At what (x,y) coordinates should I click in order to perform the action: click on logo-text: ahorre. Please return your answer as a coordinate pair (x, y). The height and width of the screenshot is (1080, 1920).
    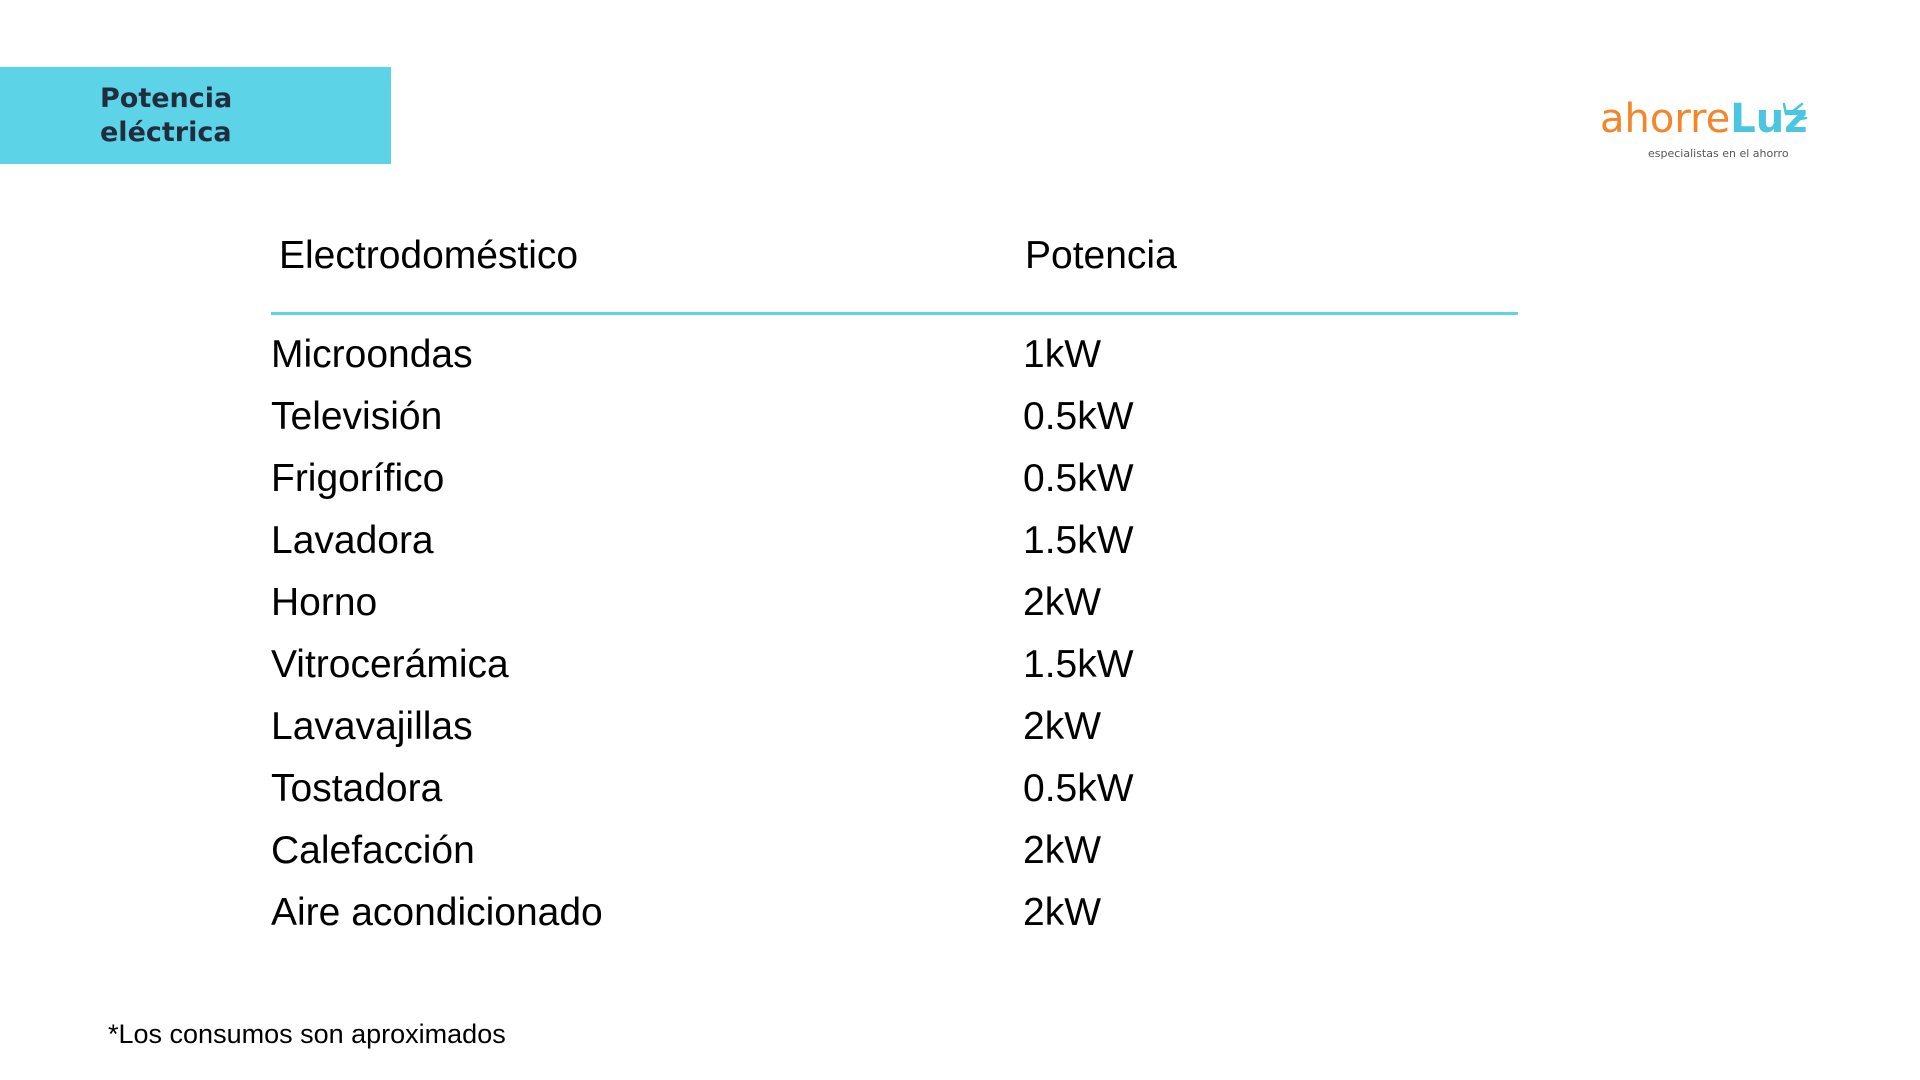
    Looking at the image, I should click on (1665, 119).